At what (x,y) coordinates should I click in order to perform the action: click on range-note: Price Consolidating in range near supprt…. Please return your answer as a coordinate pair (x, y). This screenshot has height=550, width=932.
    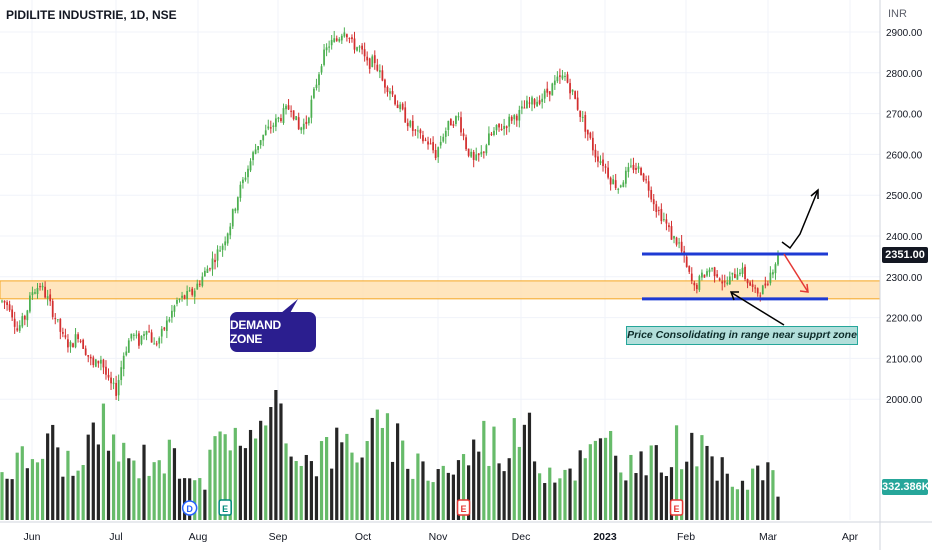
    Looking at the image, I should click on (742, 335).